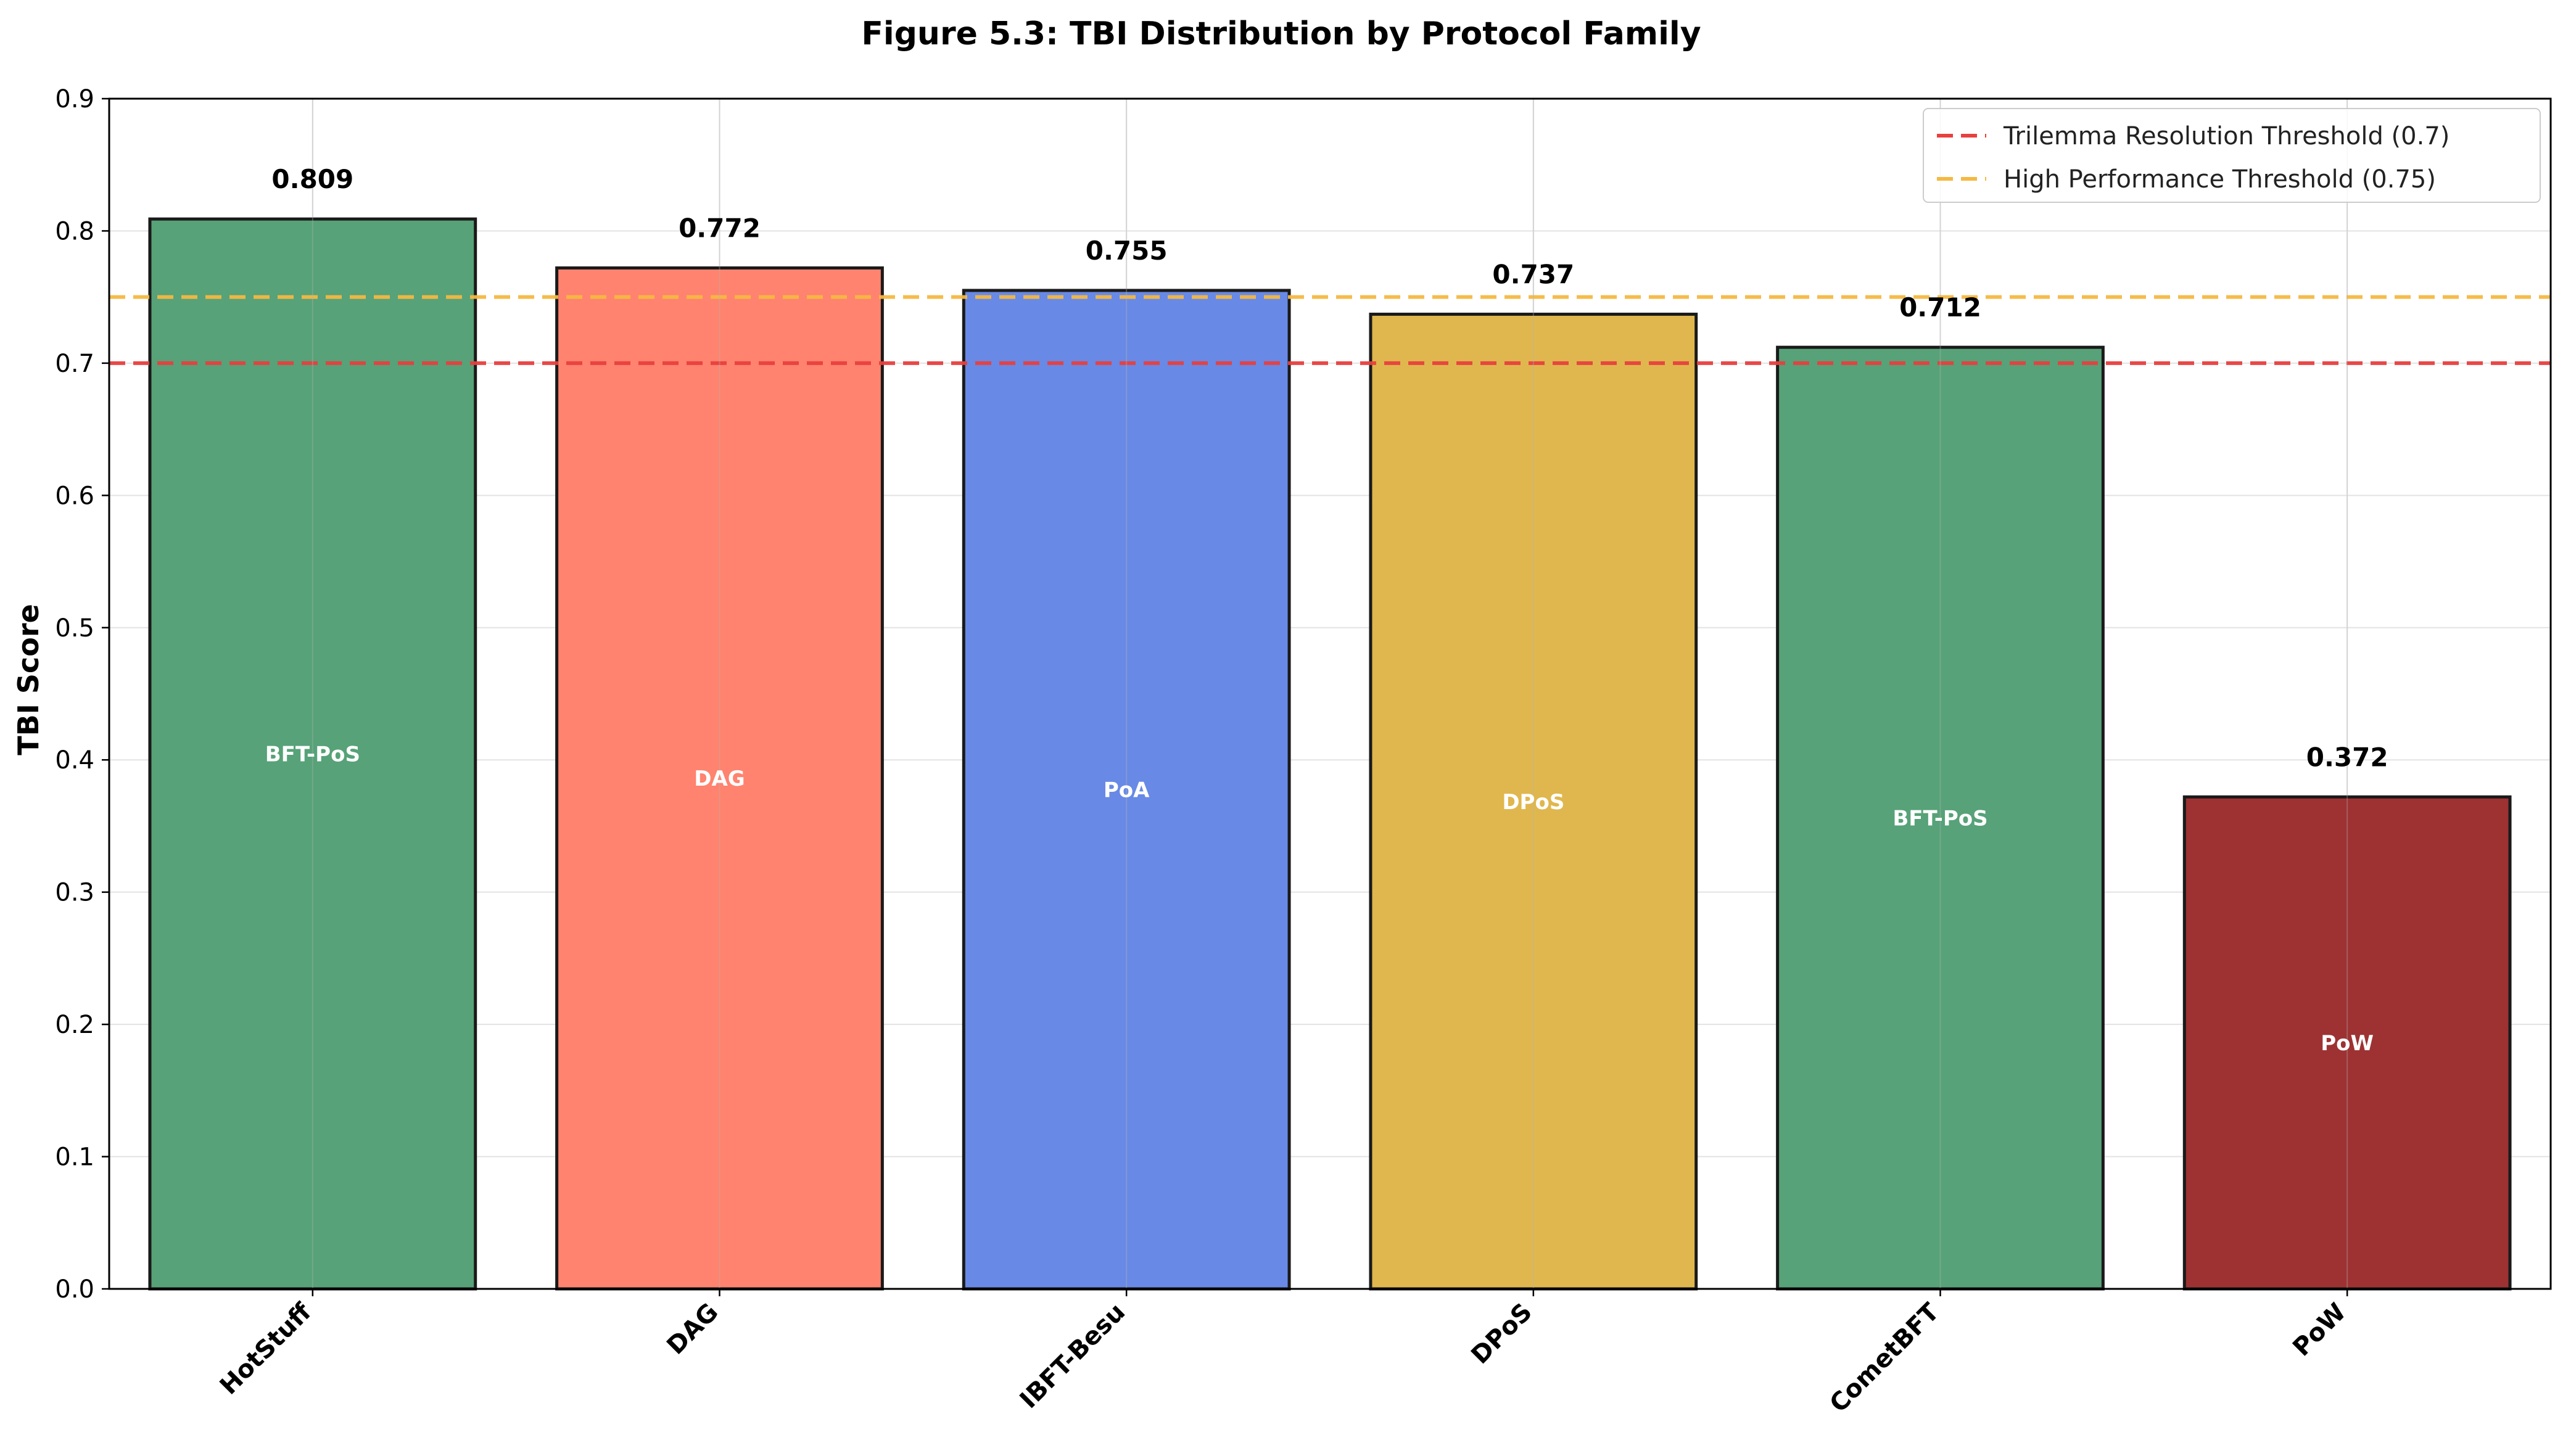  Describe the element at coordinates (28, 679) in the screenshot. I see `y-axis-label: TBI Score` at that location.